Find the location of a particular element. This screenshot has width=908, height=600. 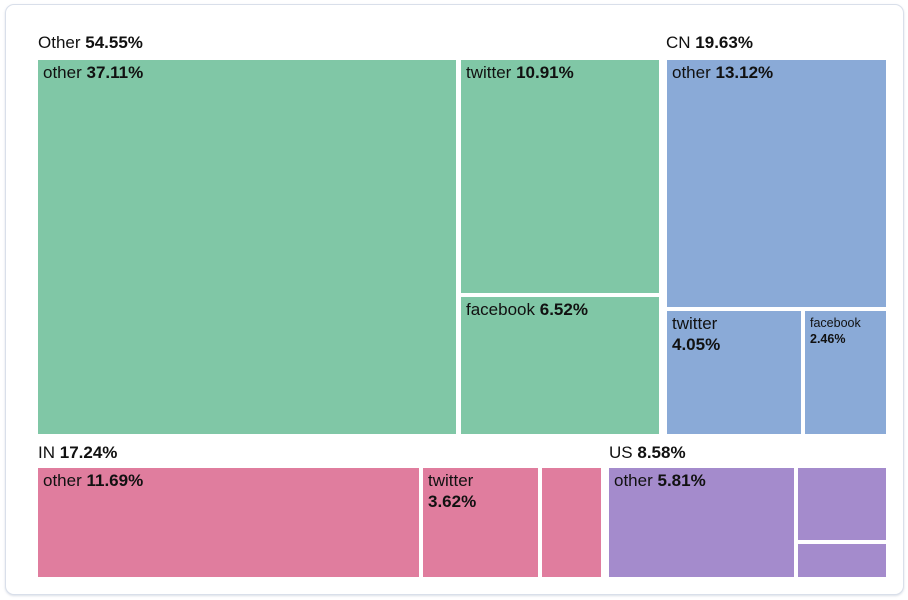

group-value: 8.58% is located at coordinates (661, 452).